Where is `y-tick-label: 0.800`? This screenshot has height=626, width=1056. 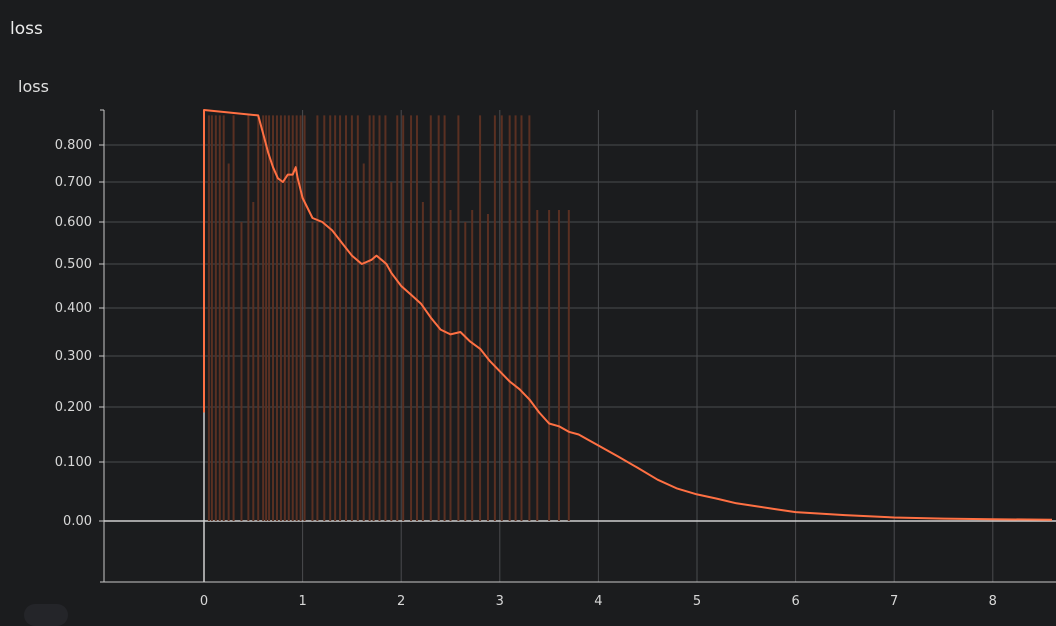 y-tick-label: 0.800 is located at coordinates (73, 145).